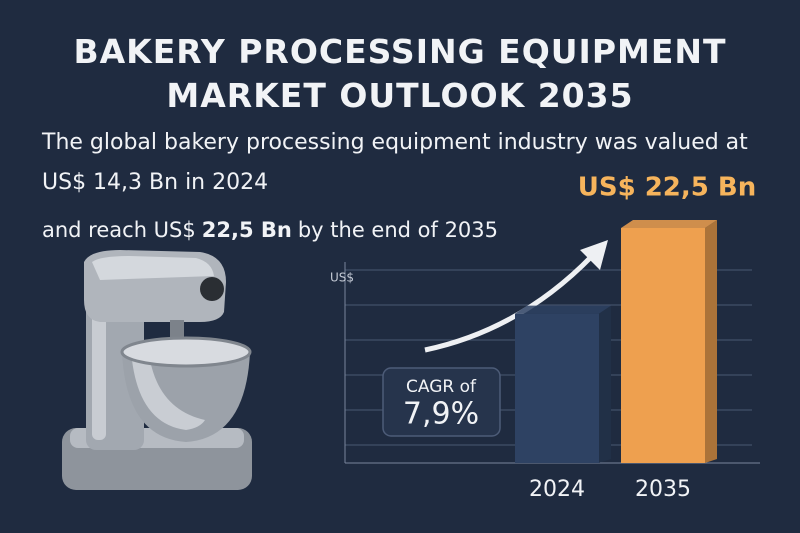 This screenshot has width=800, height=533. Describe the element at coordinates (441, 387) in the screenshot. I see `cagr-label: CAGR of` at that location.